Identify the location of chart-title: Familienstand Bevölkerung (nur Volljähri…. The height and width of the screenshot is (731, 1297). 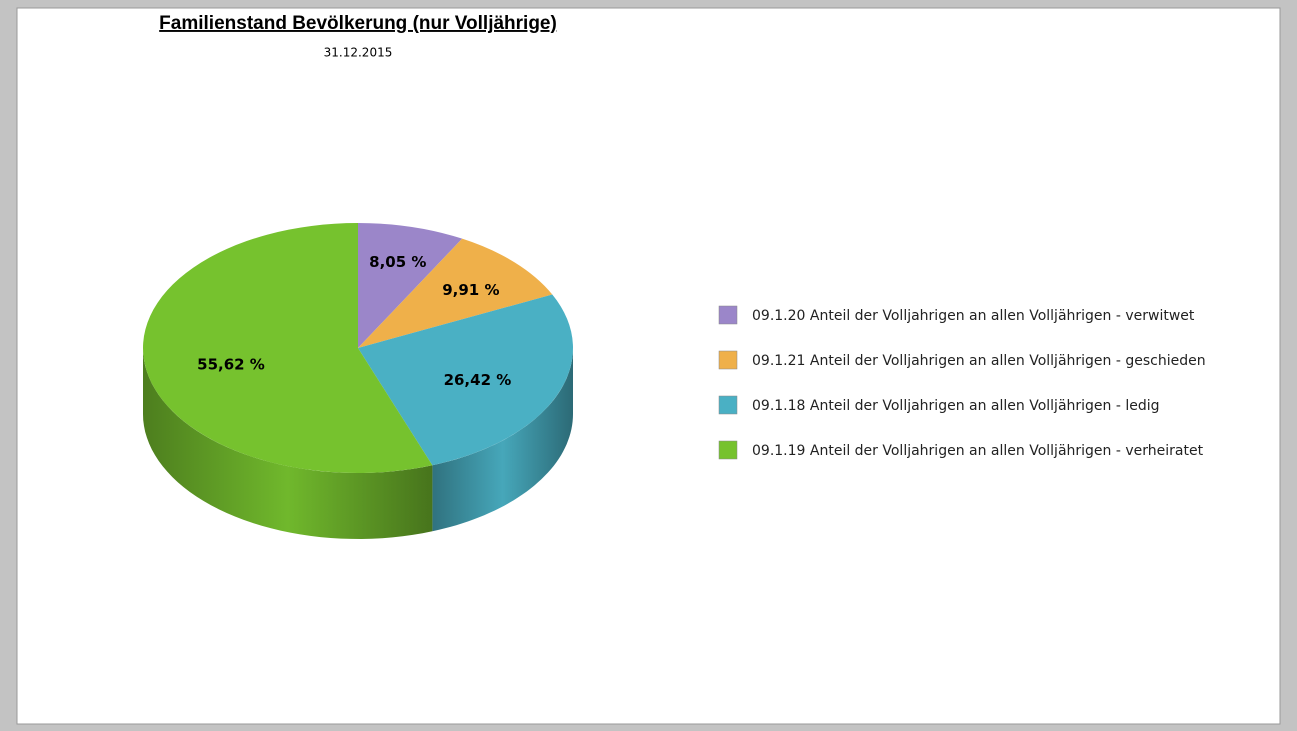
(358, 23).